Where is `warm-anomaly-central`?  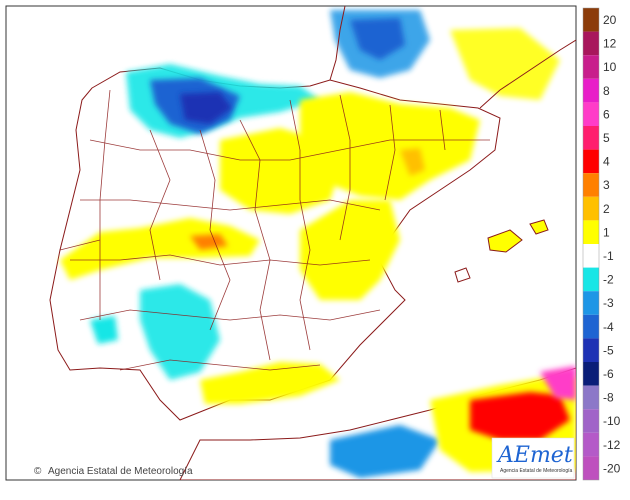 warm-anomaly-central is located at coordinates (280, 171).